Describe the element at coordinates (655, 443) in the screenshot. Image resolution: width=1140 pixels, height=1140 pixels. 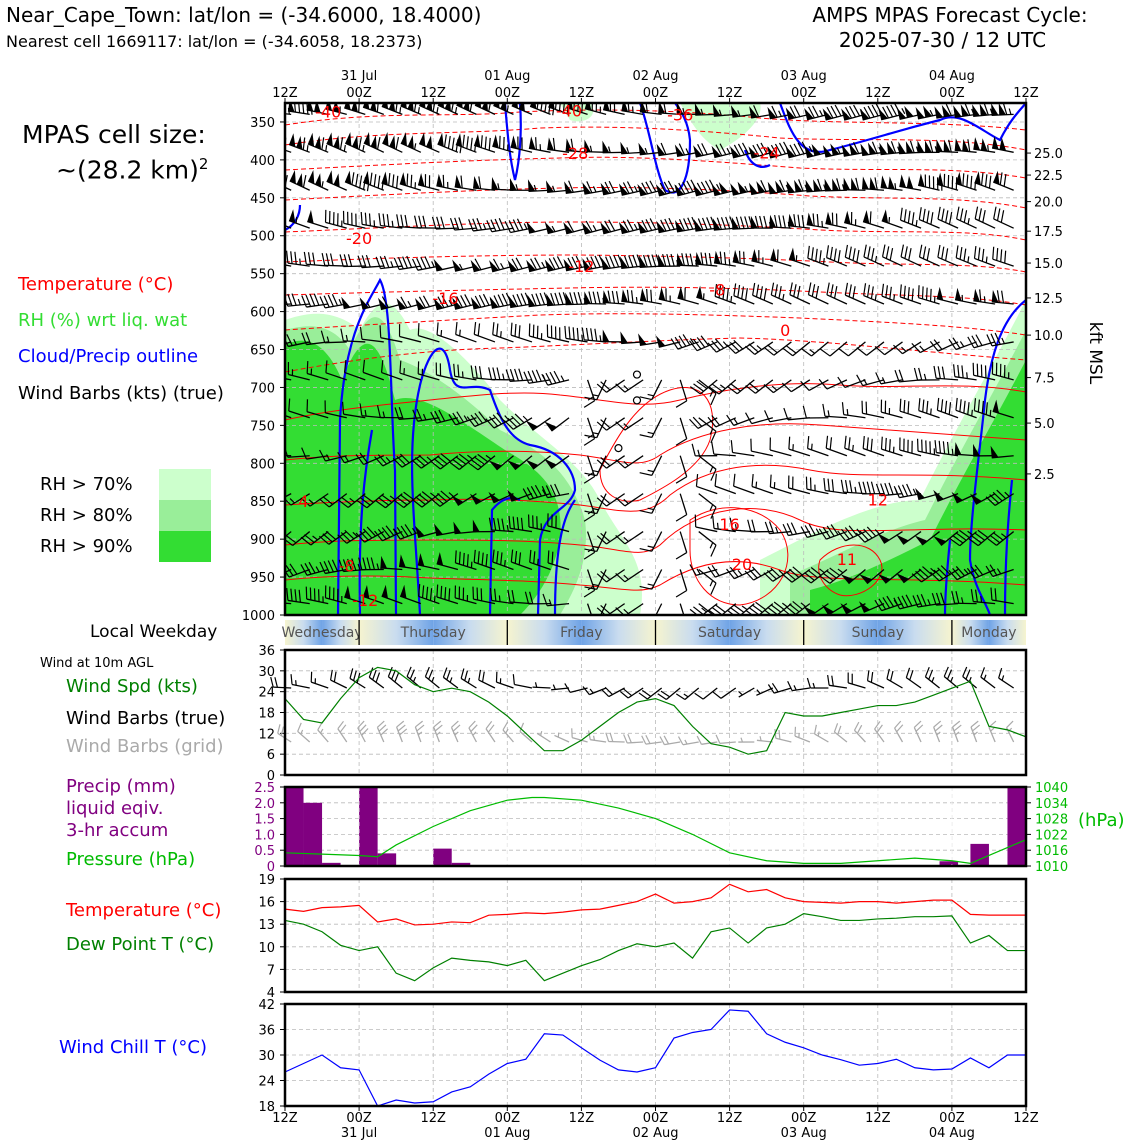
I see `temperature-contour` at that location.